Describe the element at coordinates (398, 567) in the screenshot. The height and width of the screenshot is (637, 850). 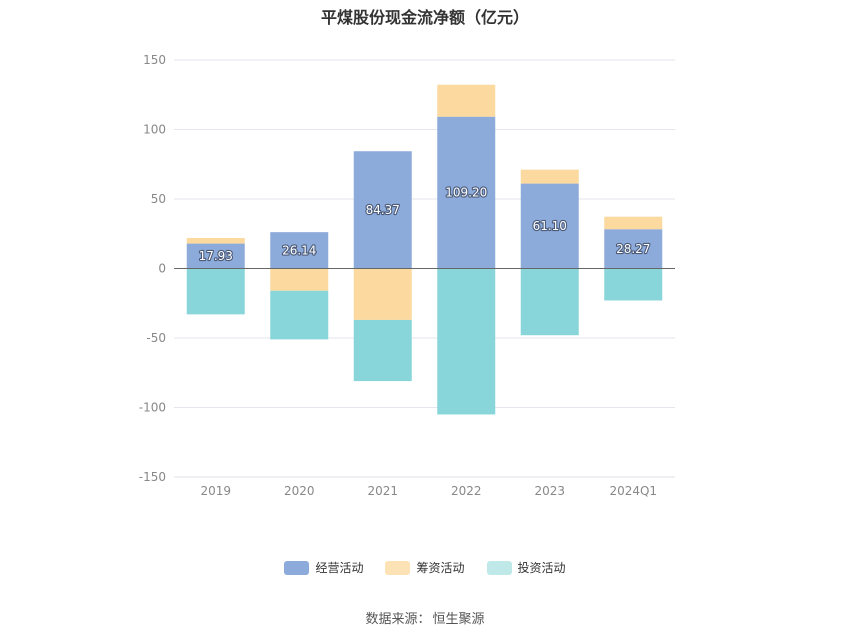
I see `legend-swatch-financing` at that location.